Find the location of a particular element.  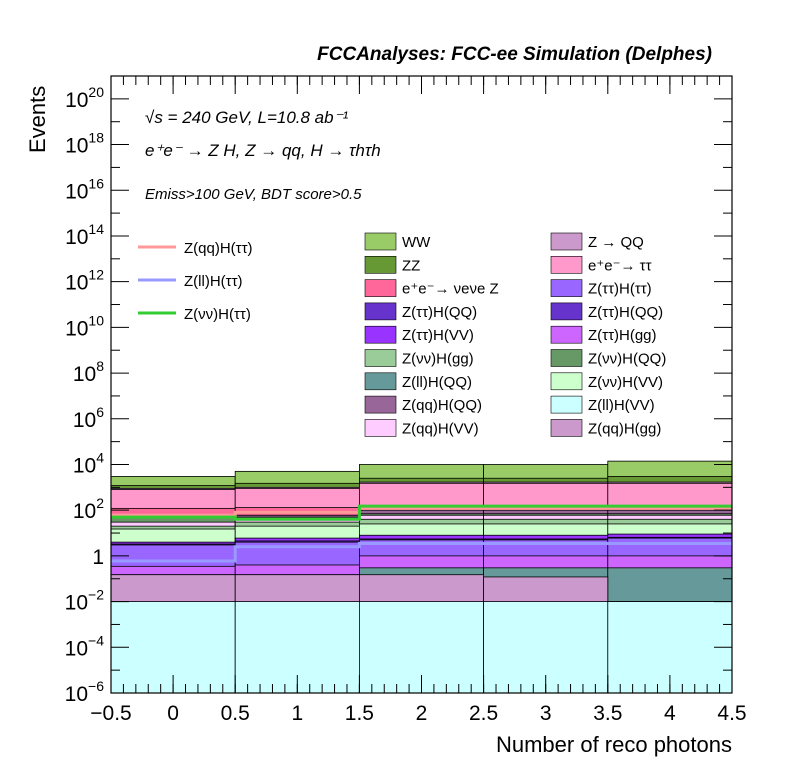

legend-entry-label: Z(νν)H(VV) is located at coordinates (625, 382).